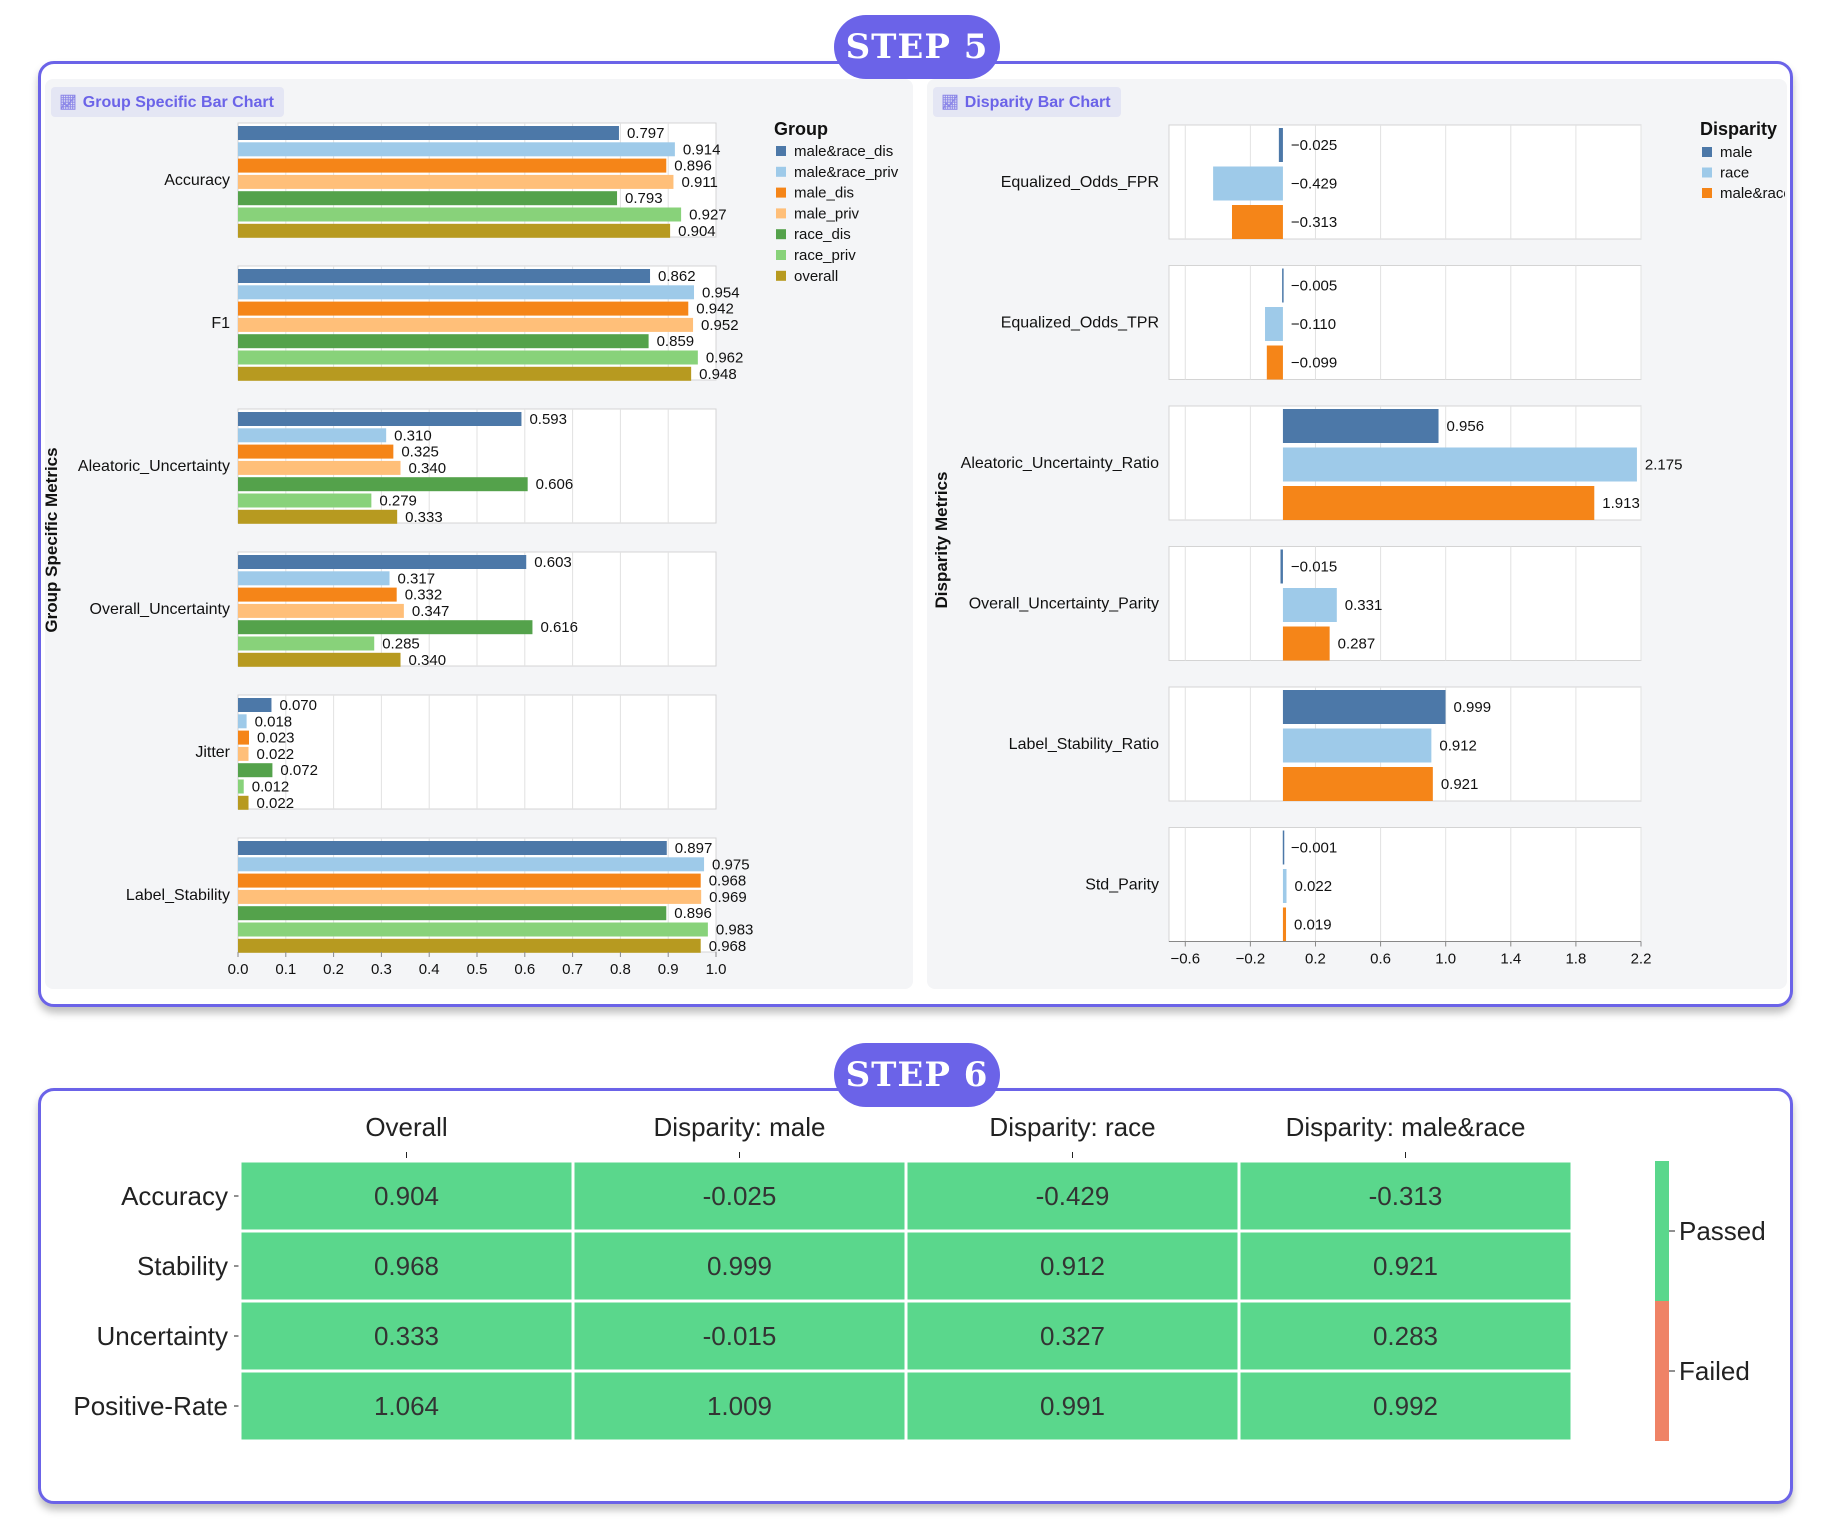 The image size is (1824, 1519). I want to click on x-tick-label: −0.2, so click(1251, 959).